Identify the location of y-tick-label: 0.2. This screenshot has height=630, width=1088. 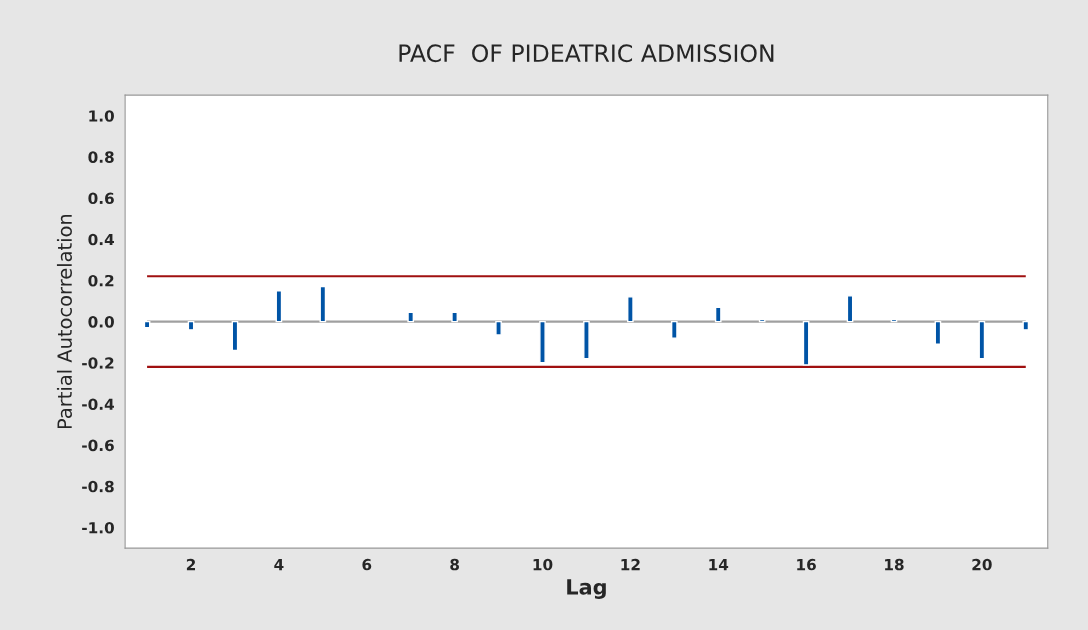
(101, 280).